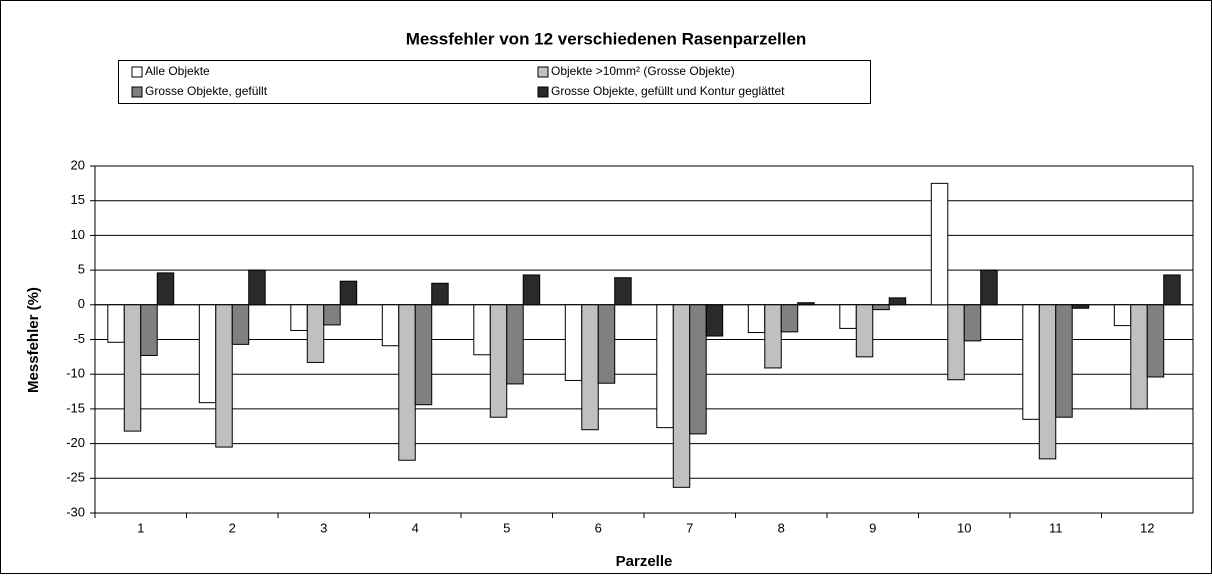 This screenshot has height=579, width=1212. I want to click on x-tick-label: 6, so click(598, 527).